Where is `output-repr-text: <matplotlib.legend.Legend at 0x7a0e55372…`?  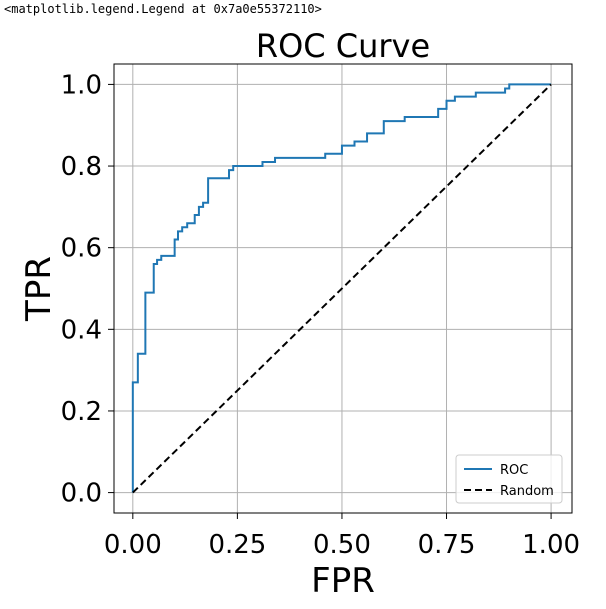
output-repr-text: <matplotlib.legend.Legend at 0x7a0e55372… is located at coordinates (163, 9).